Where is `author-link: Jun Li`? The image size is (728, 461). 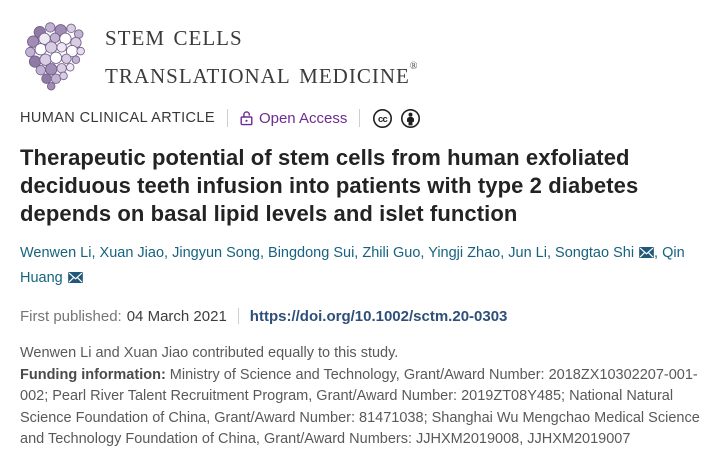
author-link: Jun Li is located at coordinates (527, 253).